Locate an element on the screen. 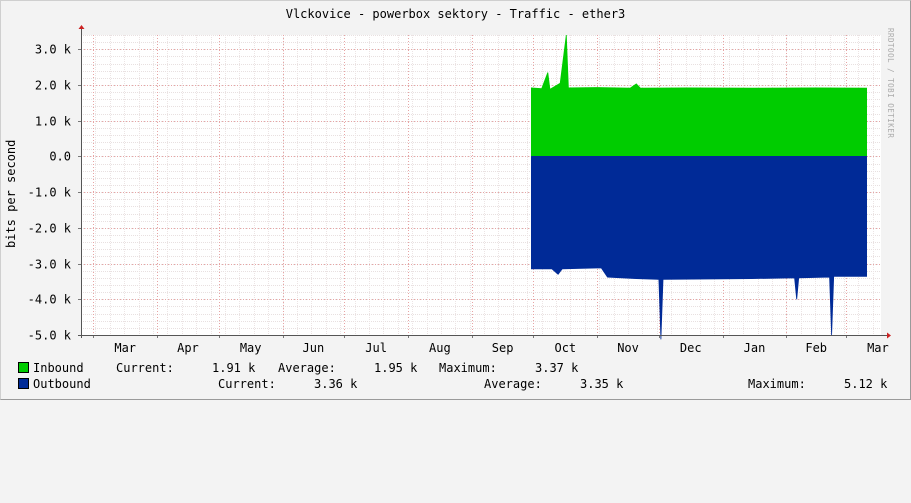 The image size is (911, 503). y-axis-arrow is located at coordinates (81, 27).